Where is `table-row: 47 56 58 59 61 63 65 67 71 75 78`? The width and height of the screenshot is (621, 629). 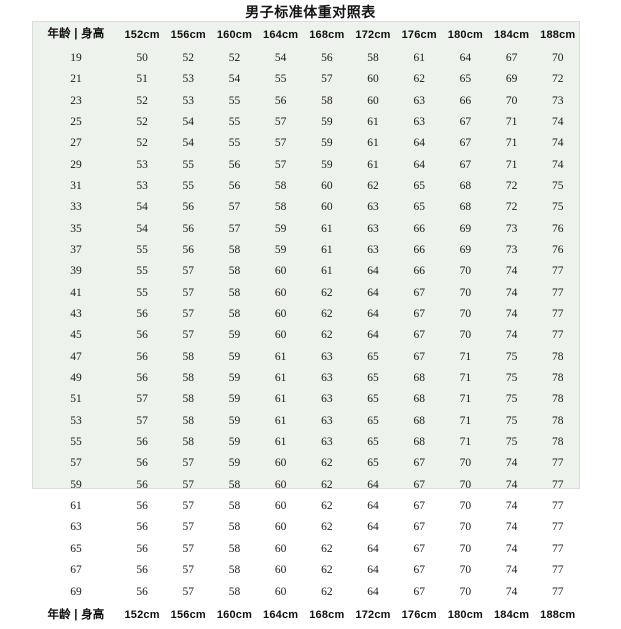
table-row: 47 56 58 59 61 63 65 67 71 75 78 is located at coordinates (307, 357).